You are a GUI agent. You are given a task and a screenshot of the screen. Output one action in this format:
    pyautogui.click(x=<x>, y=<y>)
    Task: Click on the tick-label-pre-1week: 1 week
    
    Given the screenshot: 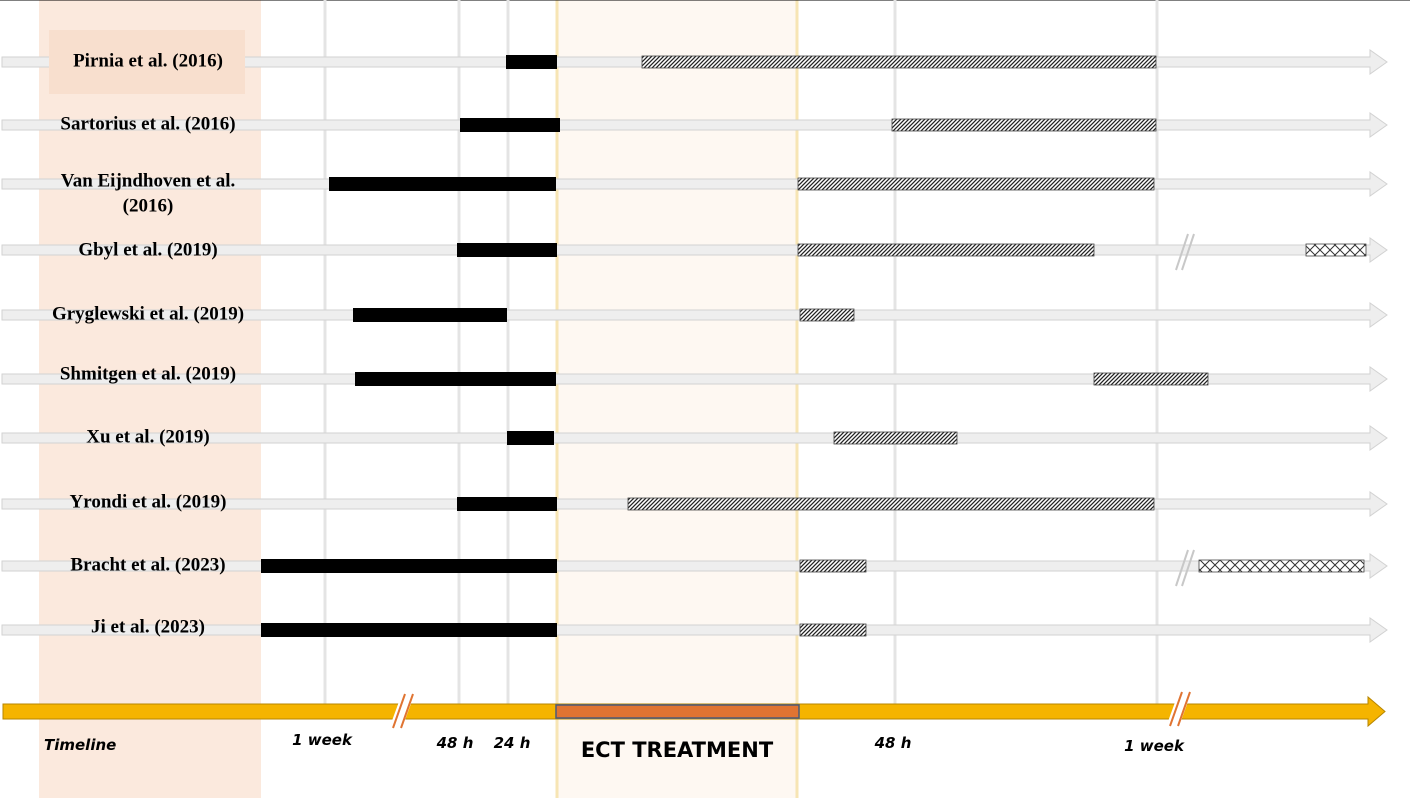 What is the action you would take?
    pyautogui.click(x=322, y=740)
    